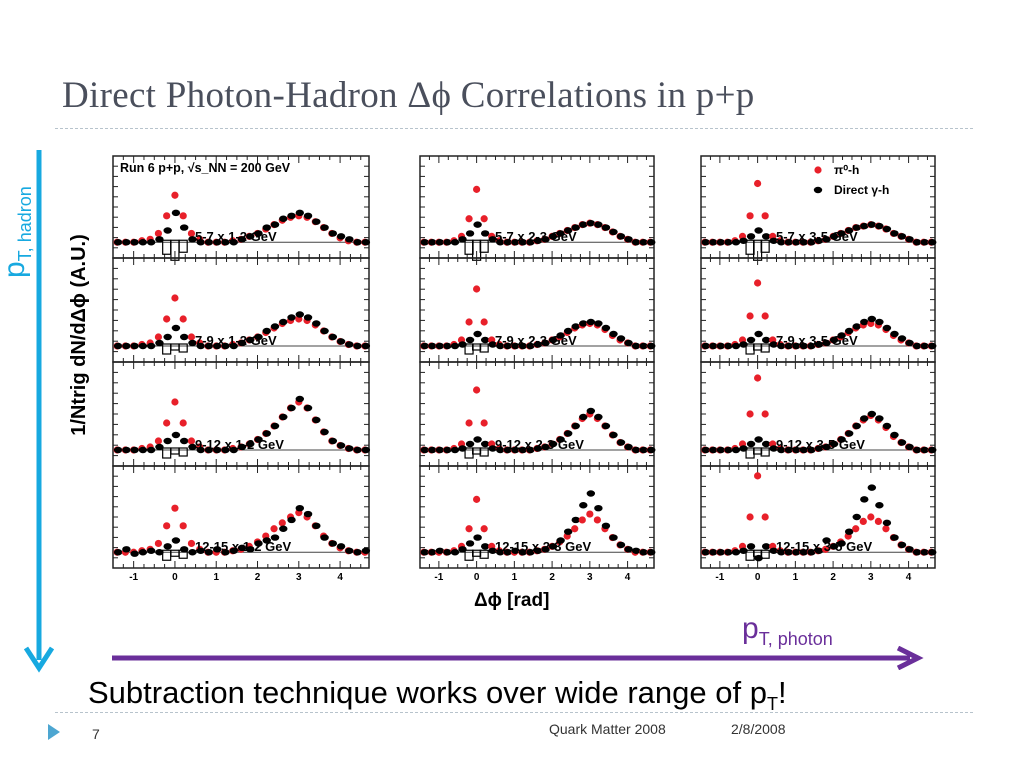 Image resolution: width=1024 pixels, height=768 pixels. What do you see at coordinates (846, 170) in the screenshot?
I see `legend-label-pi0: π⁰-h` at bounding box center [846, 170].